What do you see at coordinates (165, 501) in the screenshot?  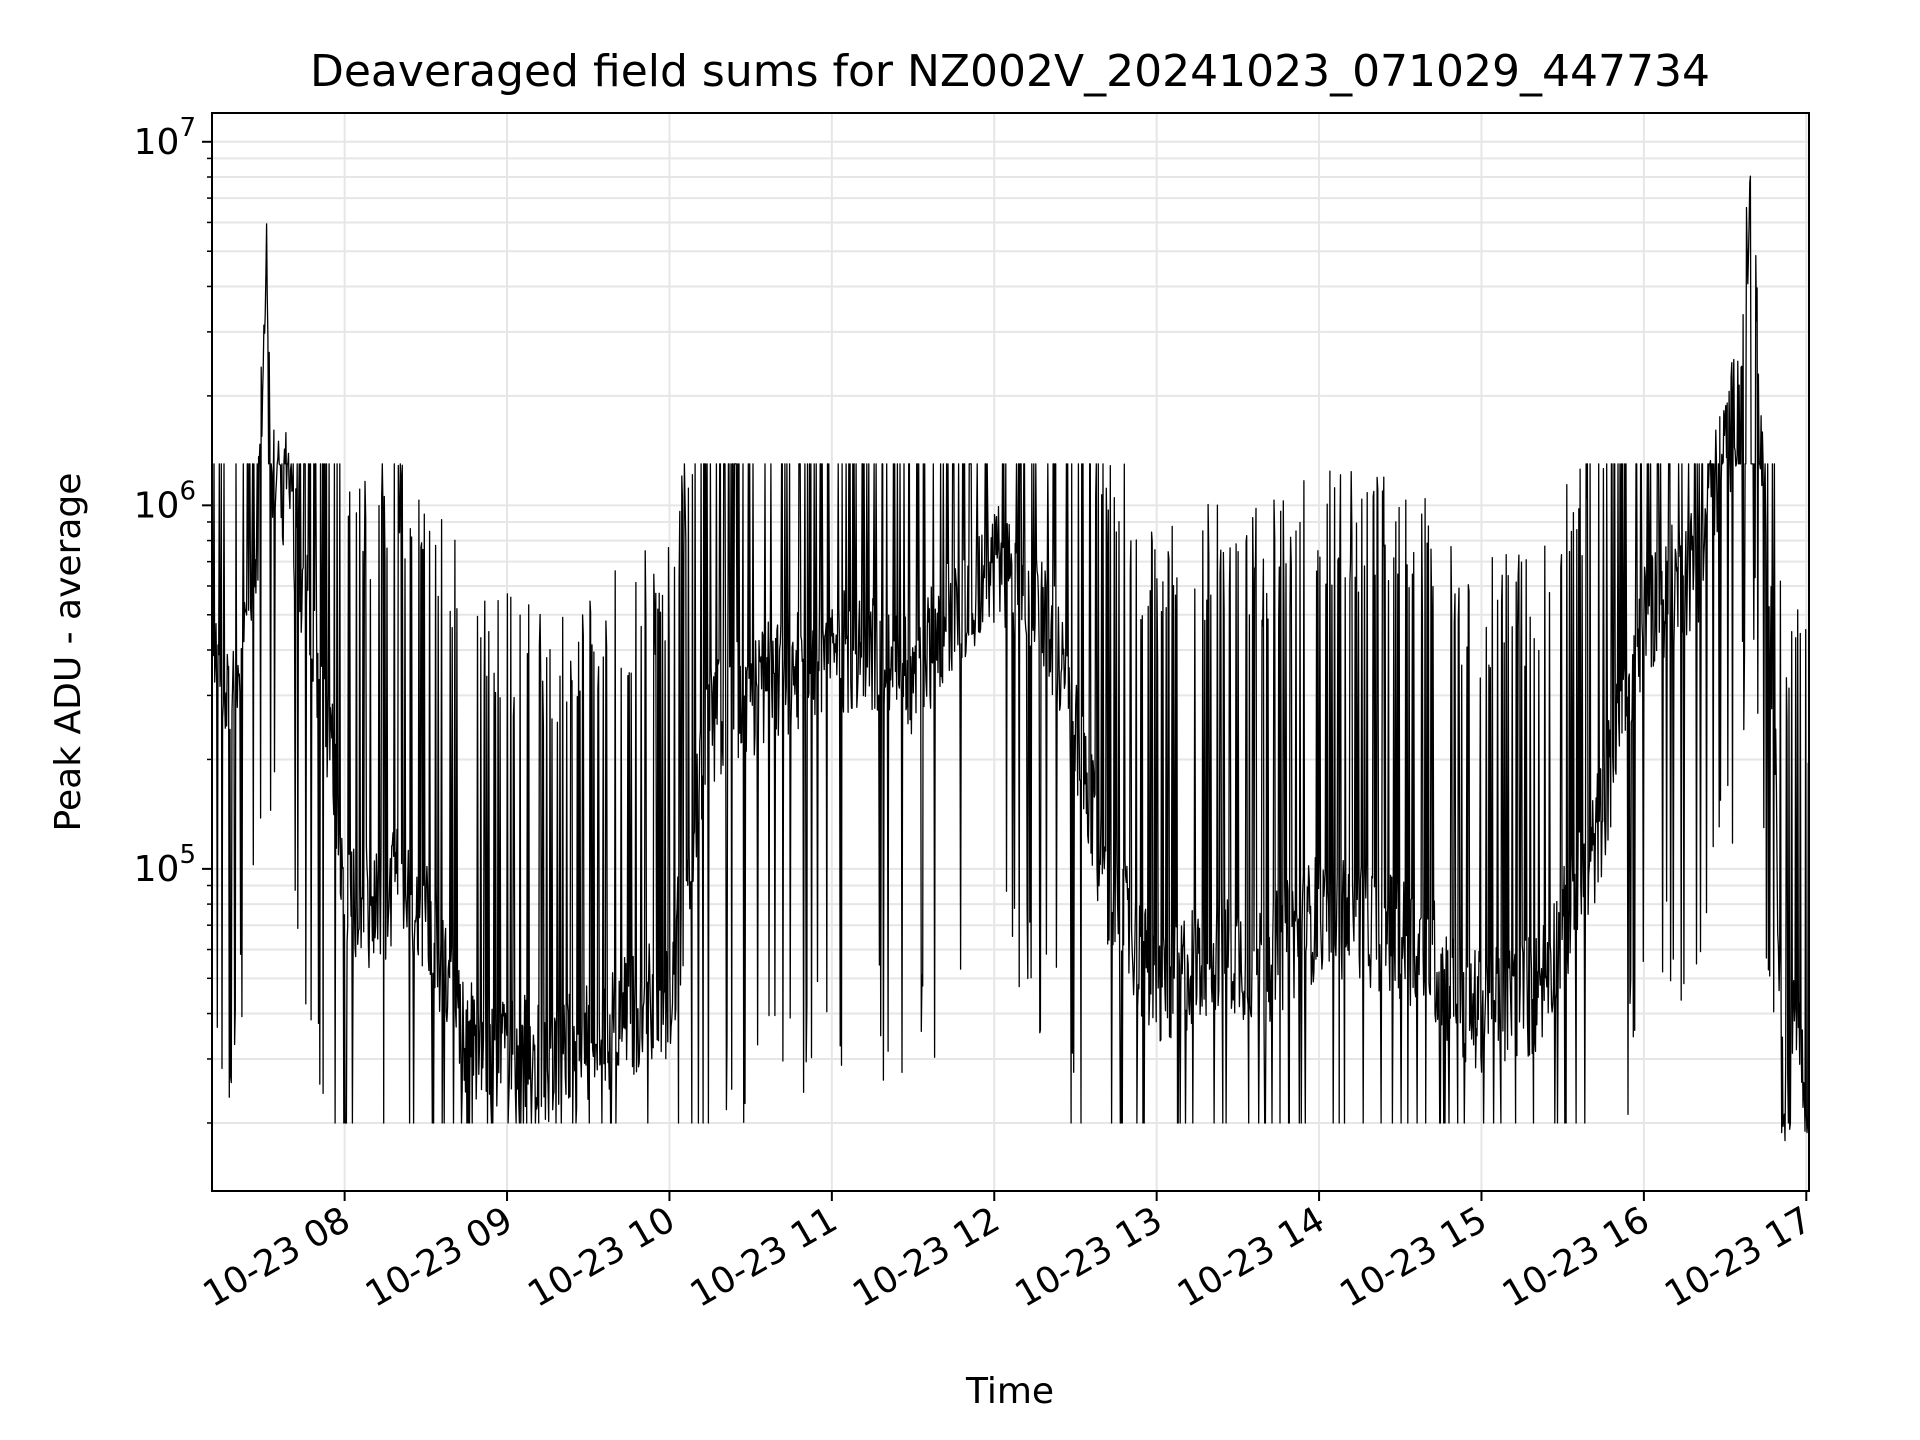 I see `y-tick-label: 10⁶` at bounding box center [165, 501].